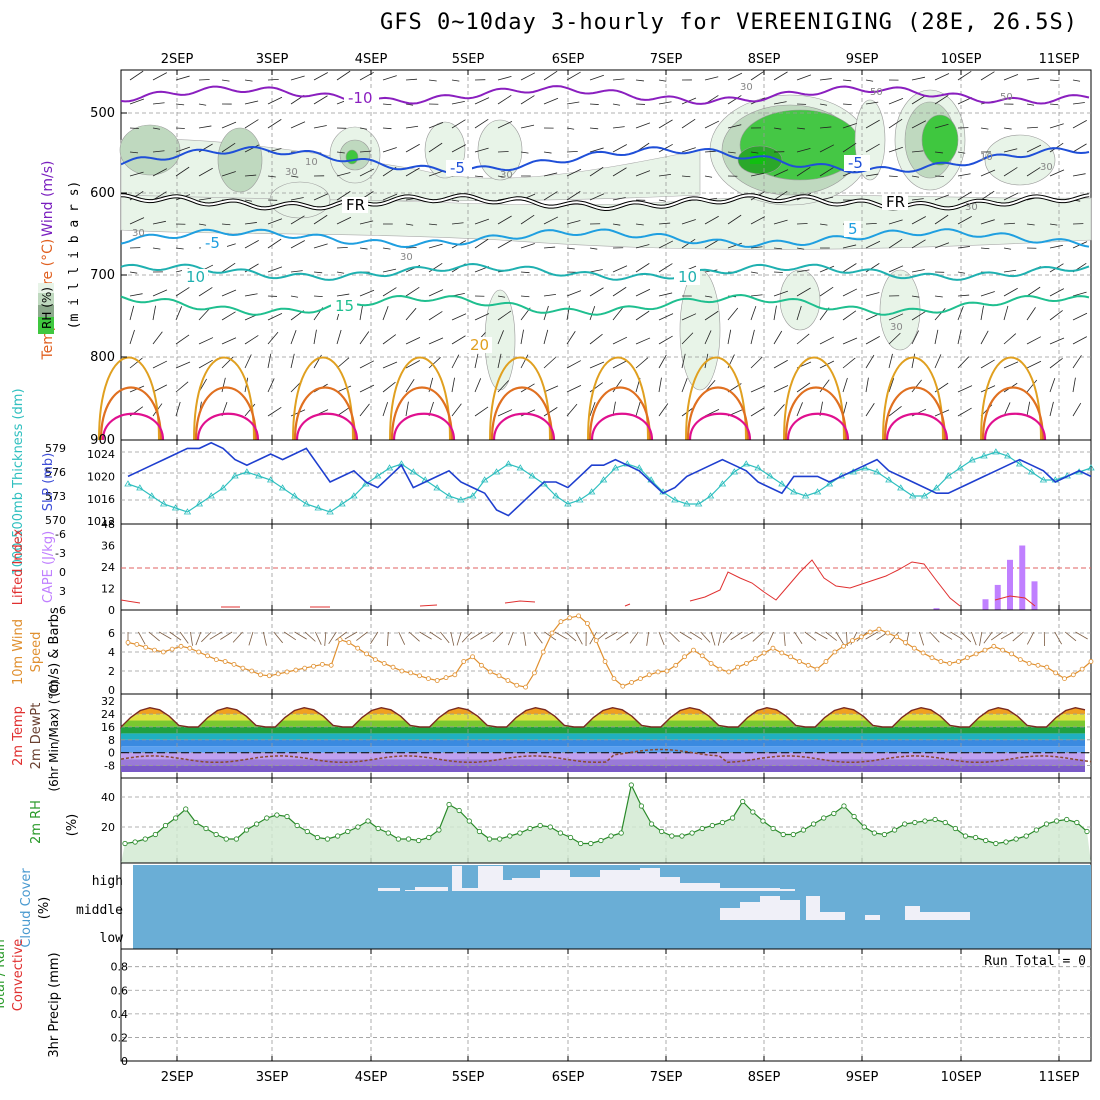  I want to click on li-line-path, so click(578, 583).